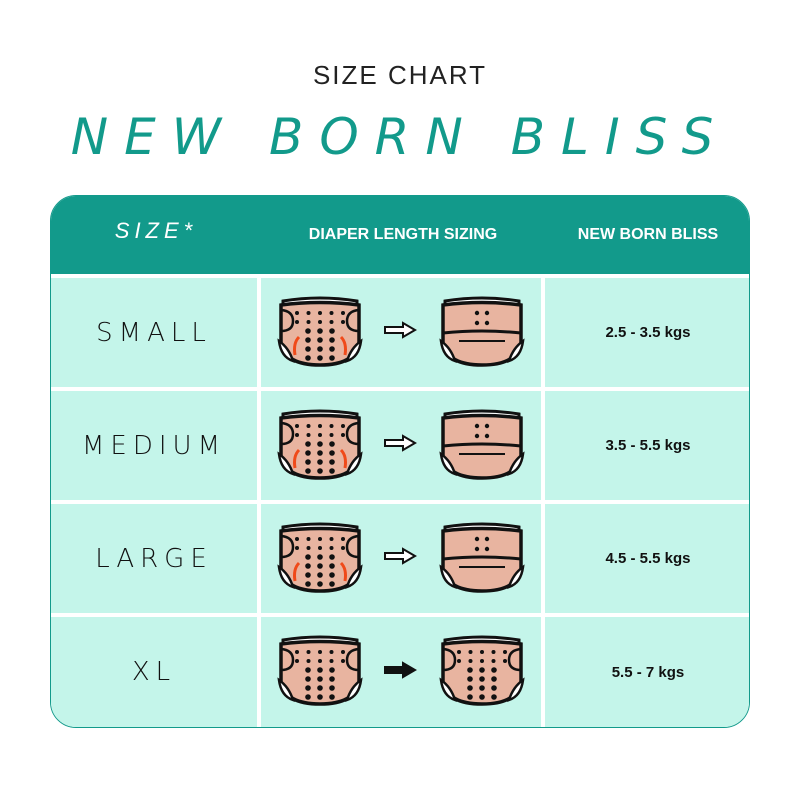  What do you see at coordinates (403, 234) in the screenshot?
I see `header-length: DIAPER LENGTH SIZING` at bounding box center [403, 234].